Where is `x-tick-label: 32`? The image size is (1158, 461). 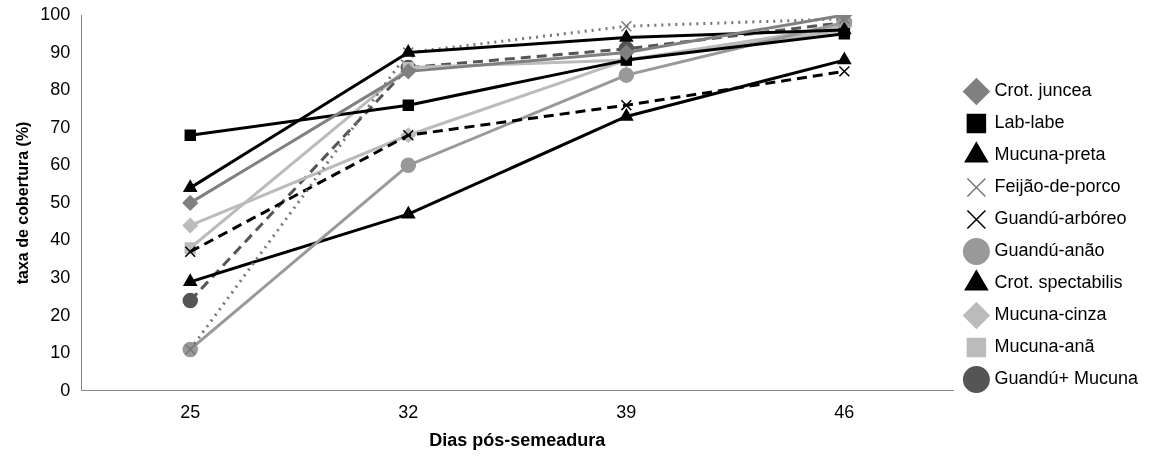 x-tick-label: 32 is located at coordinates (408, 411).